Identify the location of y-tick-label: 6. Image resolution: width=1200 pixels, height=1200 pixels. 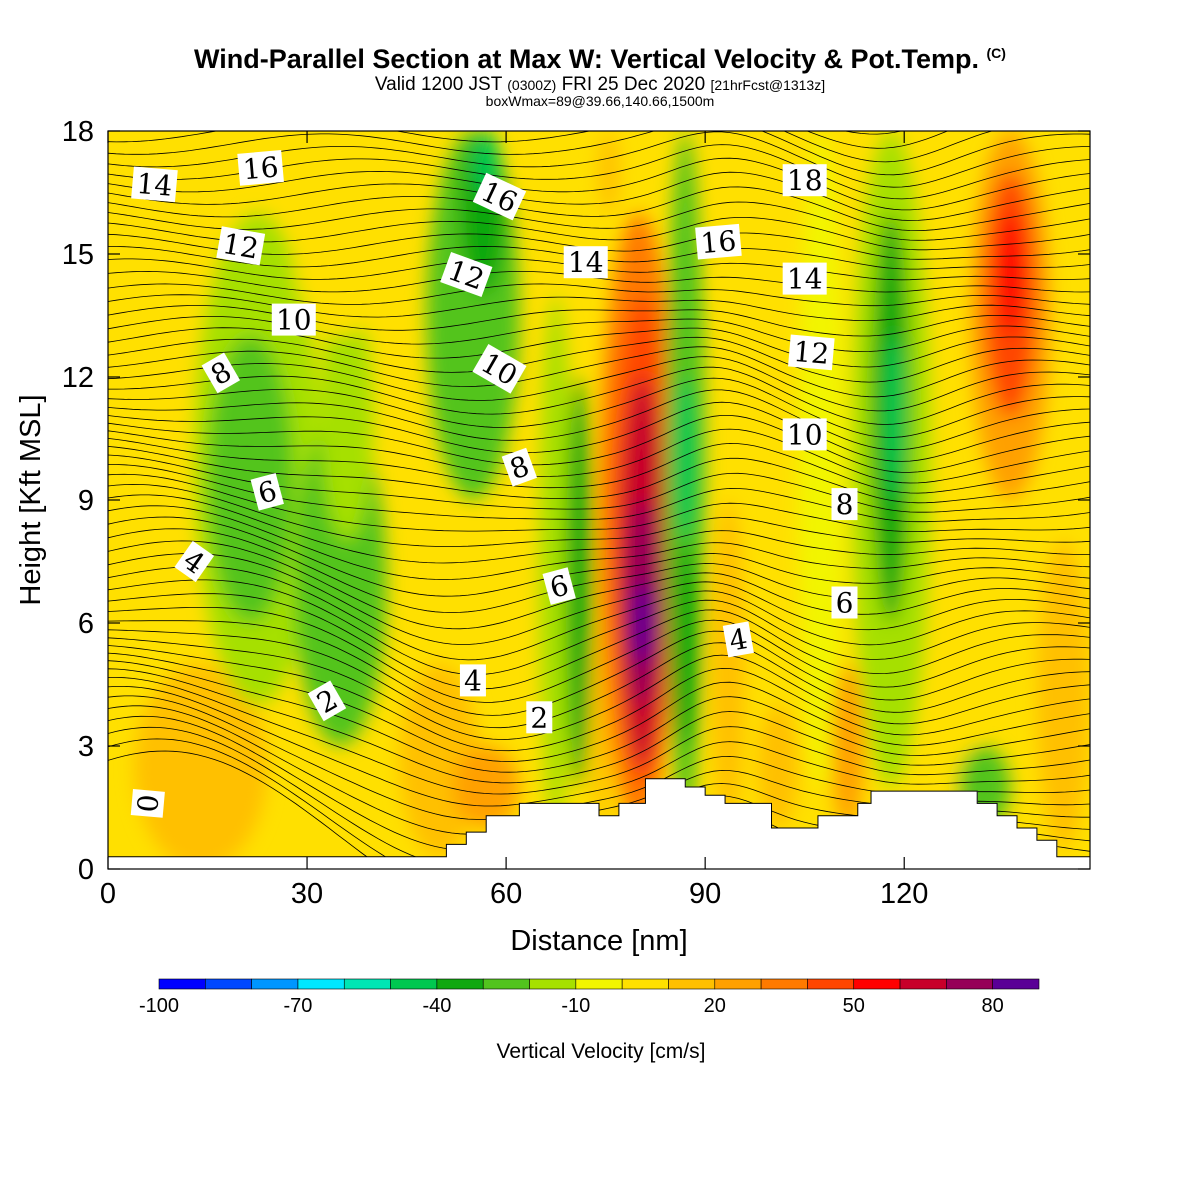
(86, 624).